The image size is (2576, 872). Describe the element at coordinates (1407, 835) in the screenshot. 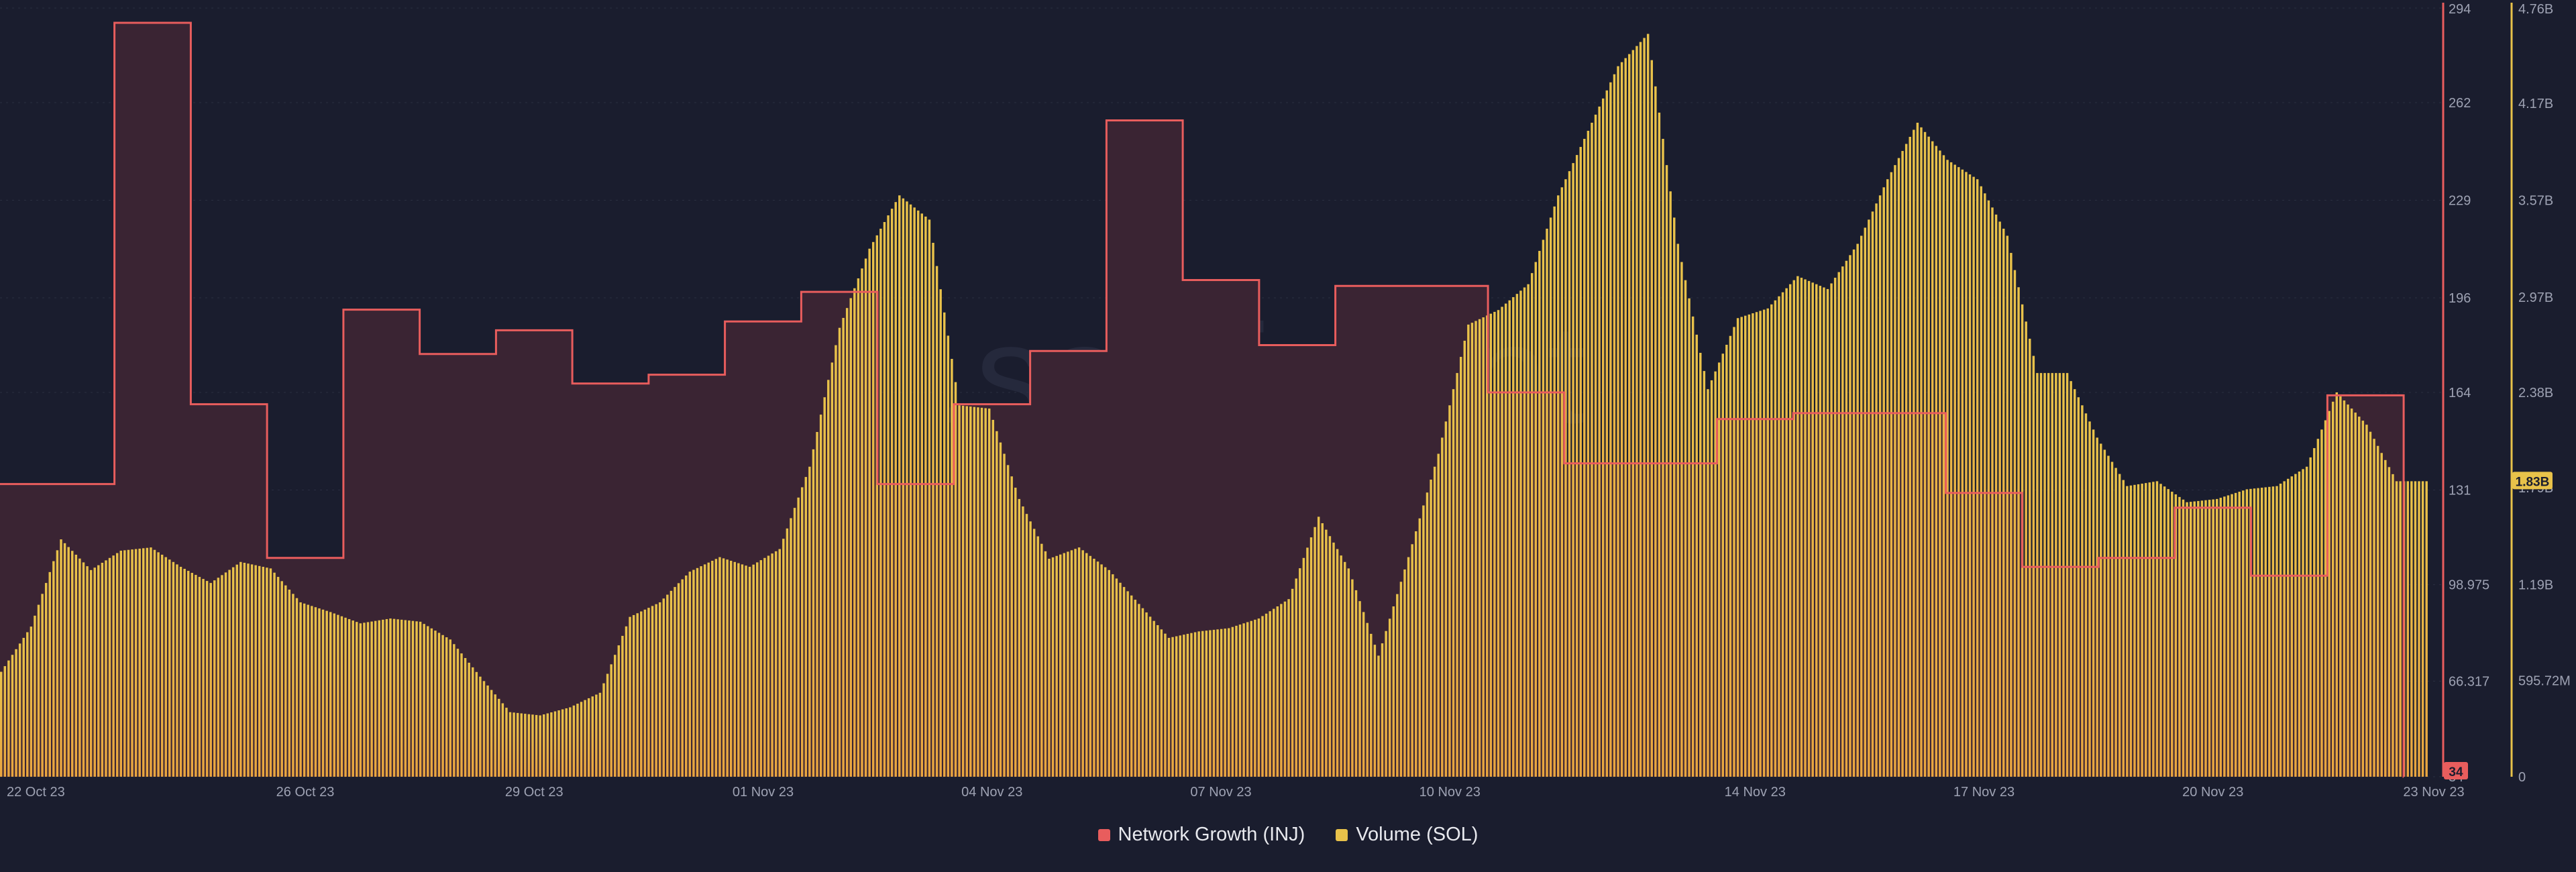

I see `legend-item-volume: Volume (SOL)` at that location.